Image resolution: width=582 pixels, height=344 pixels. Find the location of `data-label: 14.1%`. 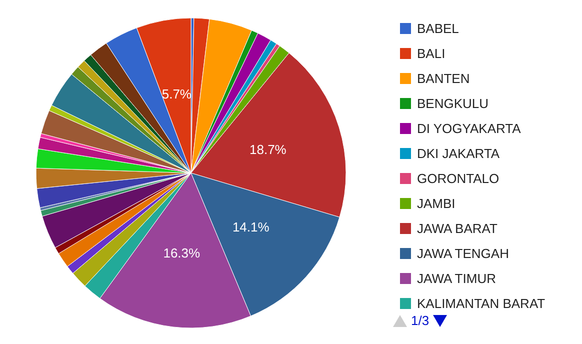

data-label: 14.1% is located at coordinates (251, 226).